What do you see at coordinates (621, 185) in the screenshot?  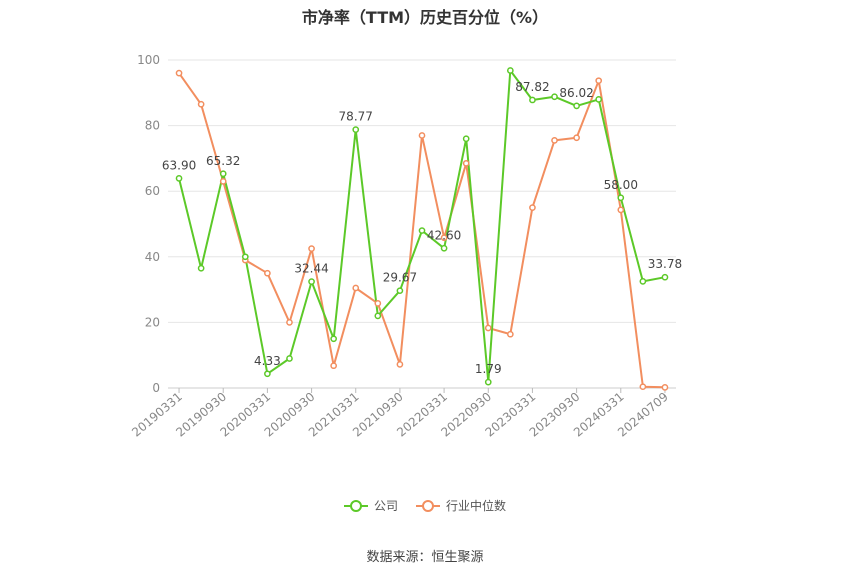 I see `data-label: 58.00` at bounding box center [621, 185].